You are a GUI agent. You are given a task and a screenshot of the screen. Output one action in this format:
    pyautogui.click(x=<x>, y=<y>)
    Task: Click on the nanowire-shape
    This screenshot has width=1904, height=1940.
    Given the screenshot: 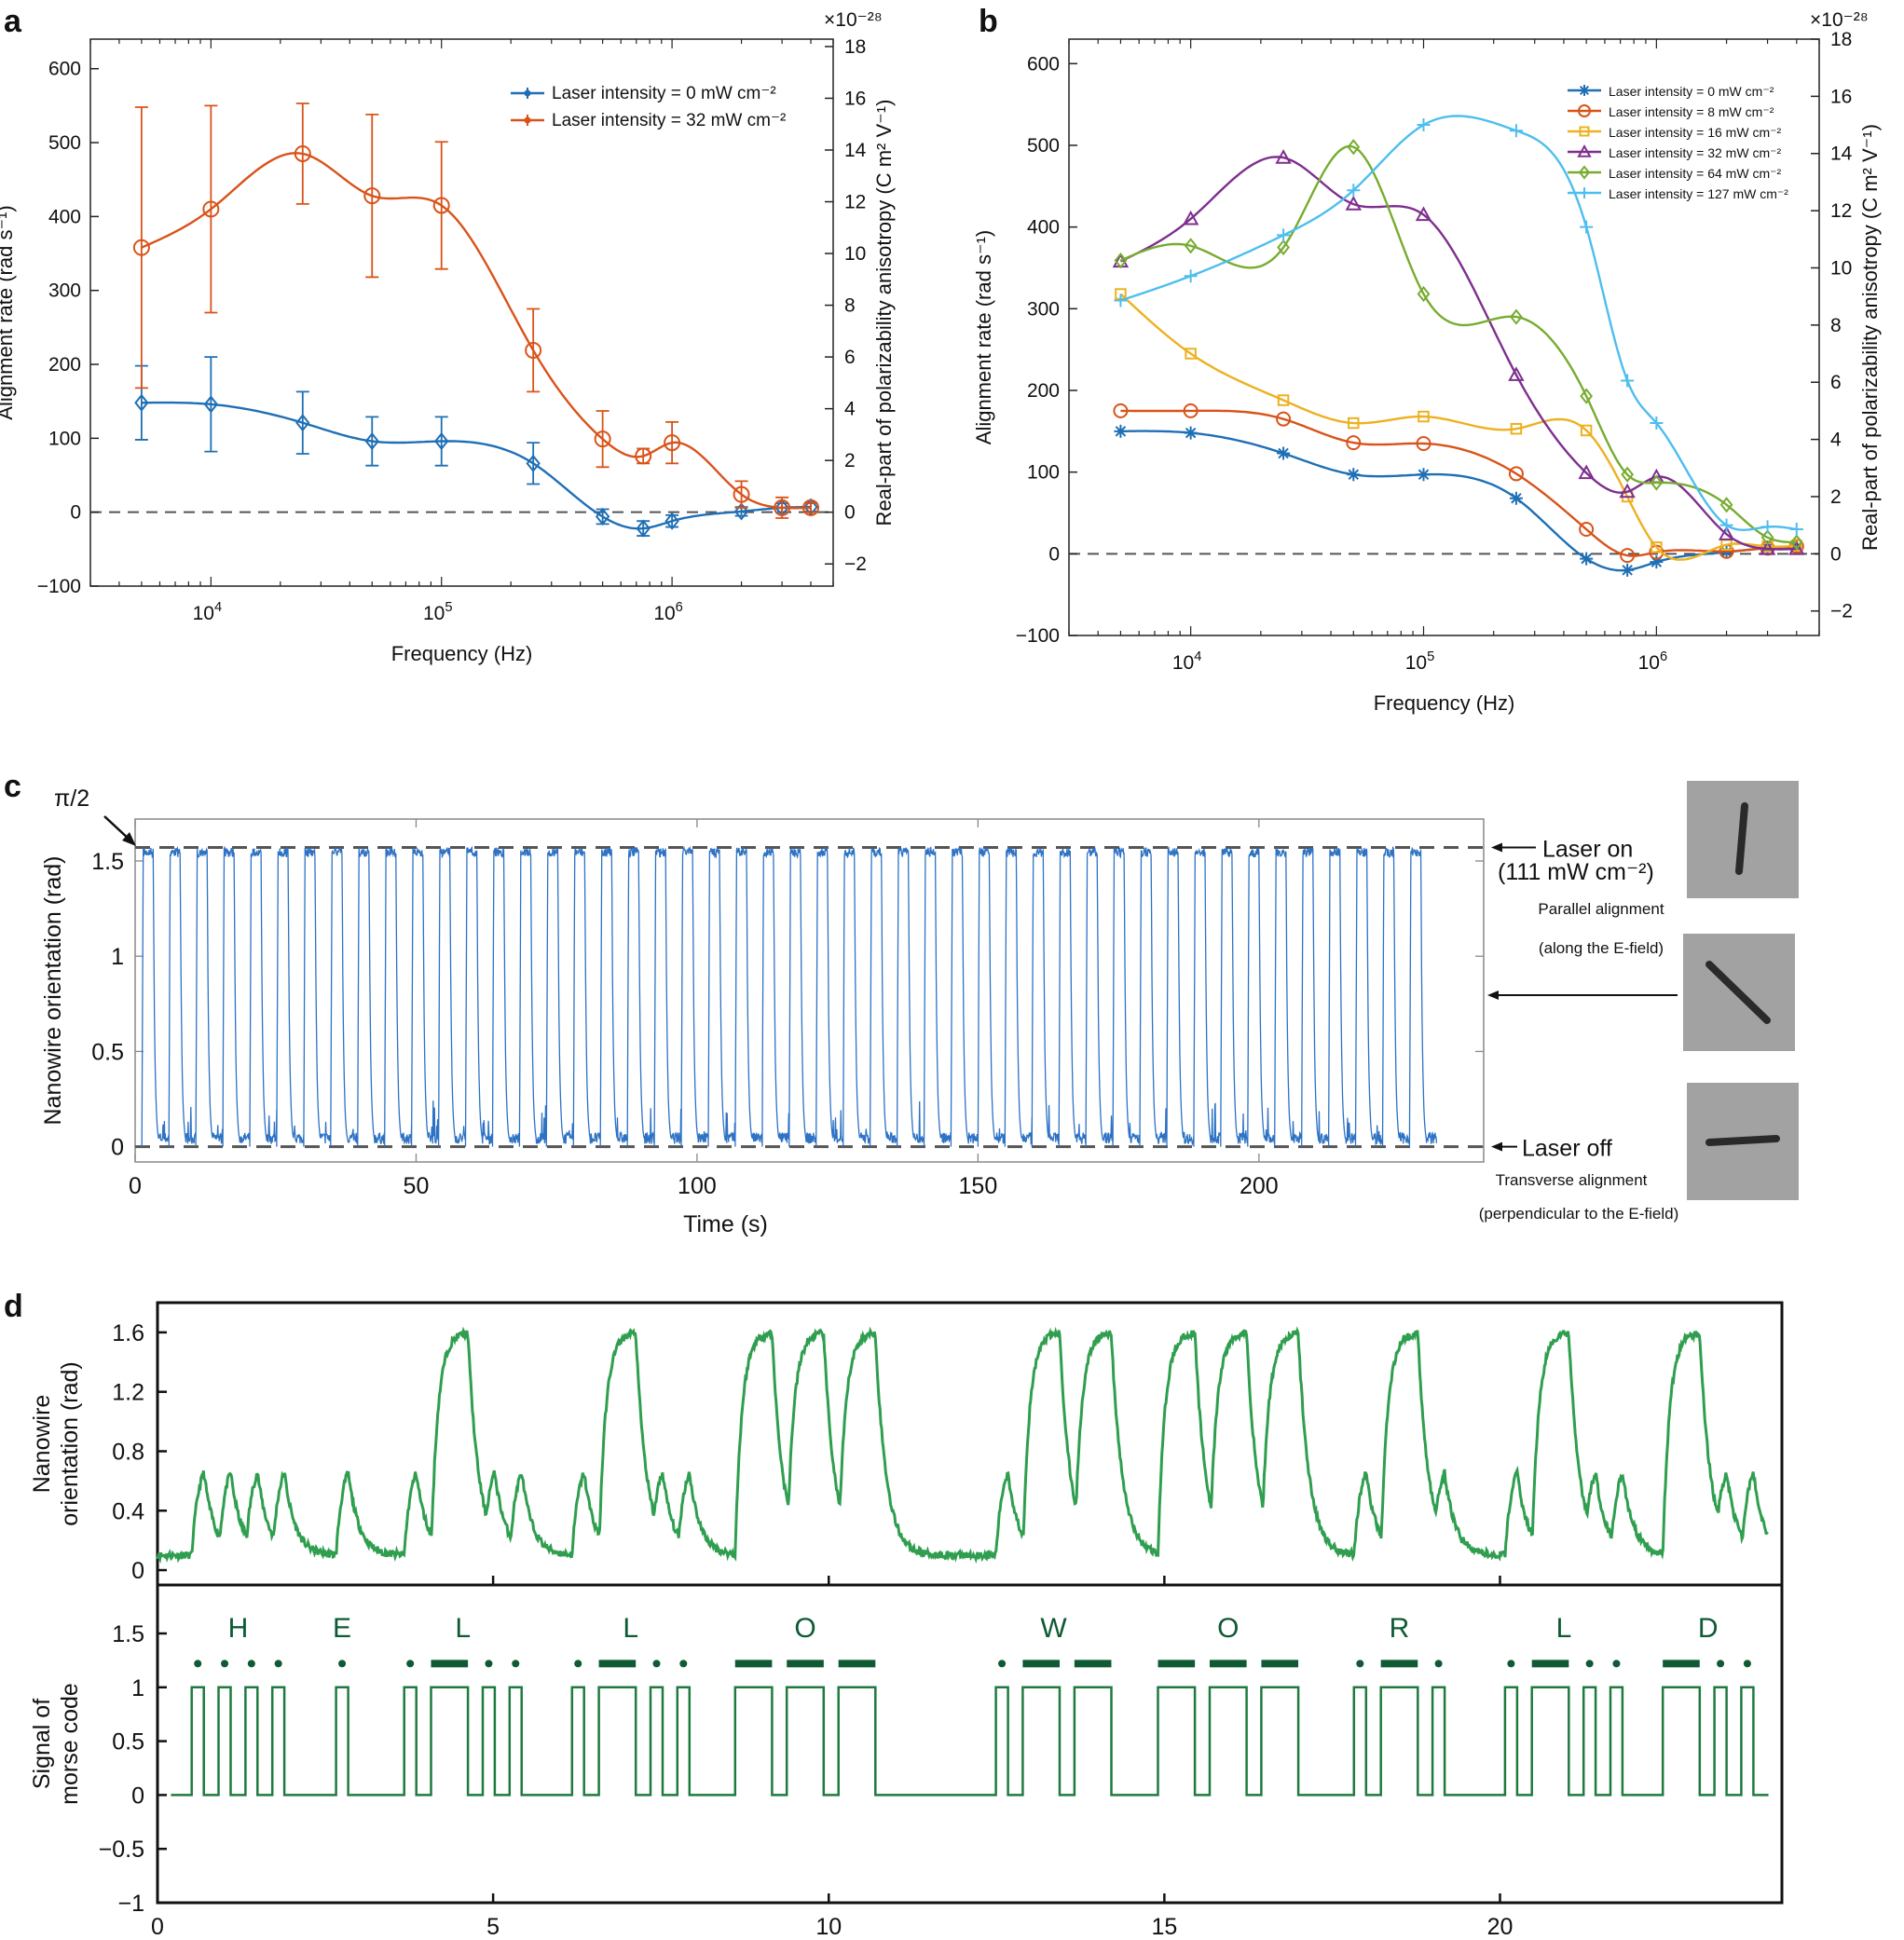 What is the action you would take?
    pyautogui.click(x=1742, y=1140)
    